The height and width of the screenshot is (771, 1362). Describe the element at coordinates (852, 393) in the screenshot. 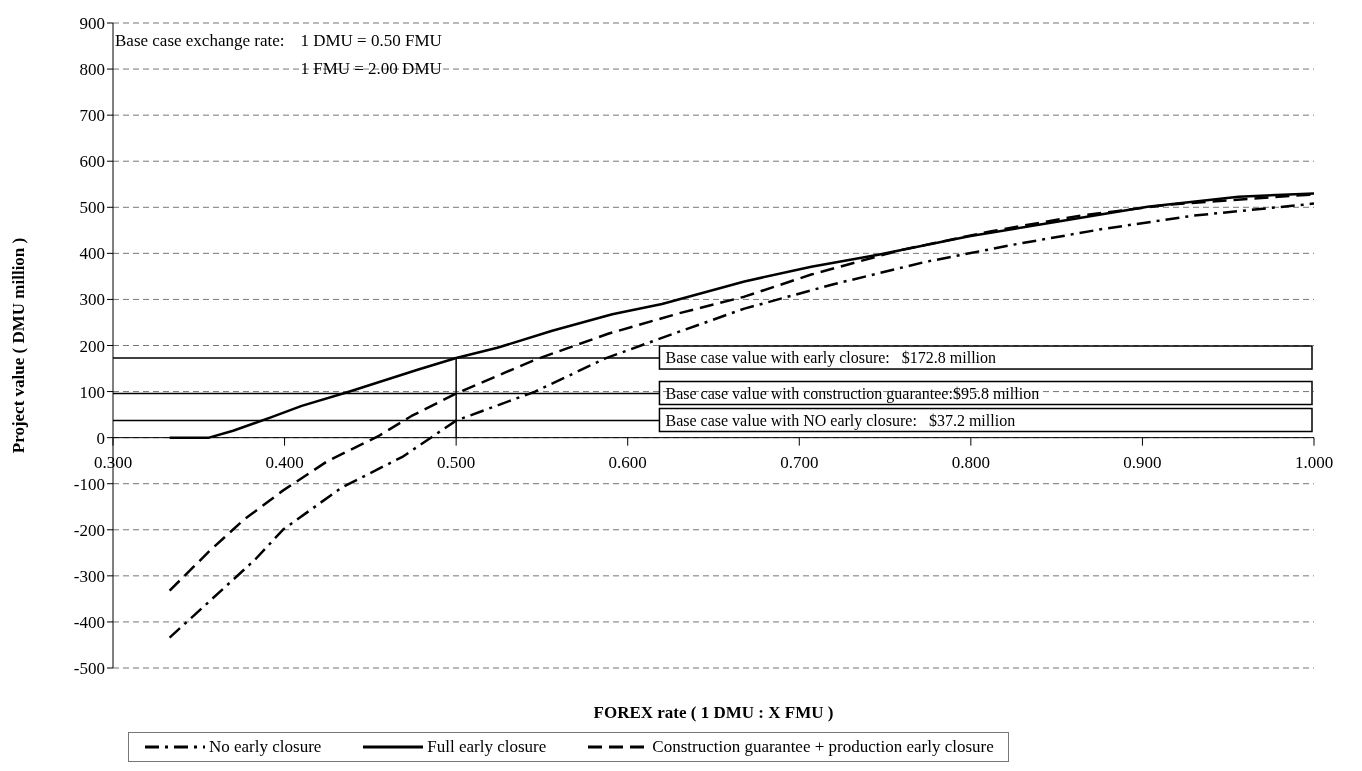

I see `ref-line-label: Base case value with construction guarantee:$95.8 million` at that location.